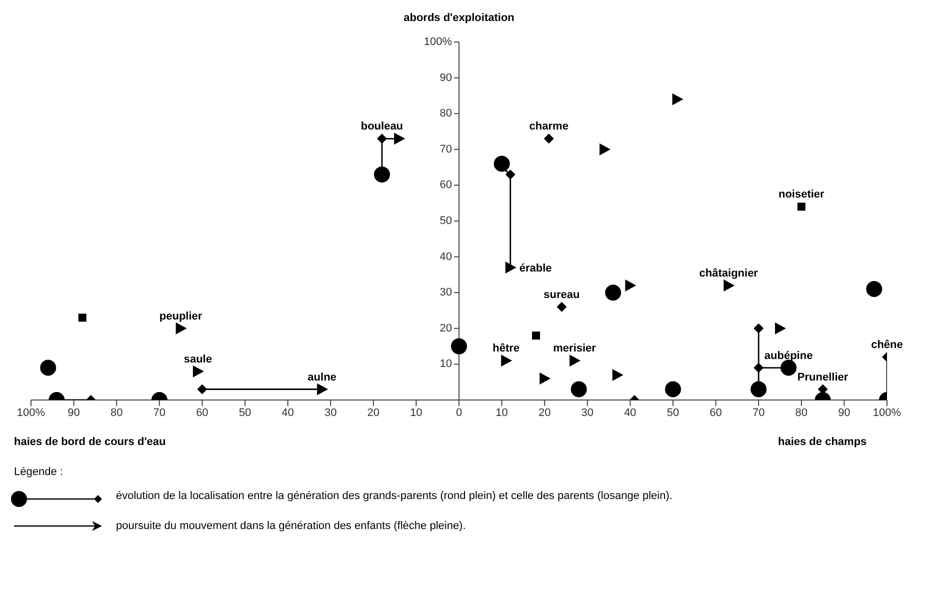  What do you see at coordinates (181, 316) in the screenshot?
I see `annotation: peuplier` at bounding box center [181, 316].